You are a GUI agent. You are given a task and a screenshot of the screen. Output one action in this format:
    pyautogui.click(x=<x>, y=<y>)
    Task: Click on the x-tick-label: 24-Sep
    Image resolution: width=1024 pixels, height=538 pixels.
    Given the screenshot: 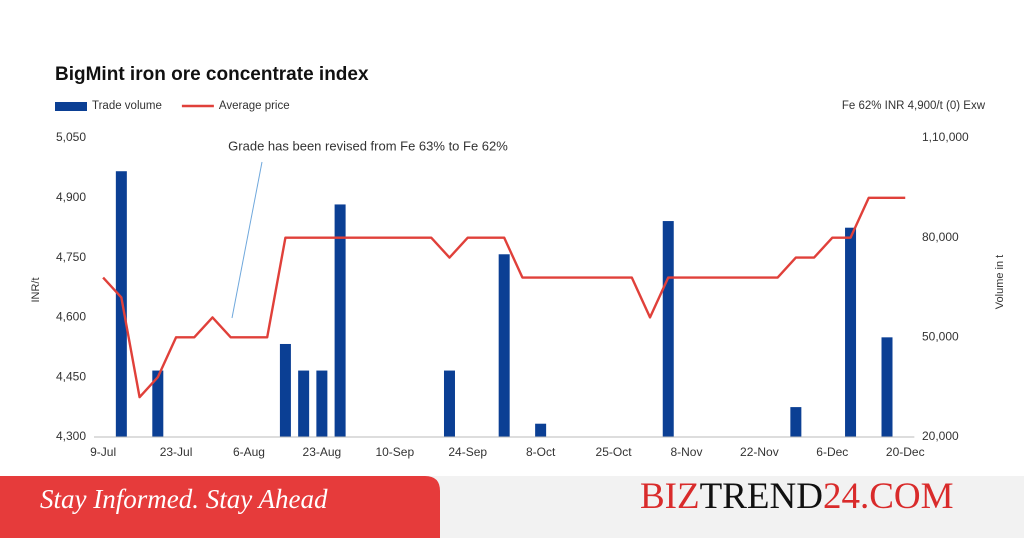 What is the action you would take?
    pyautogui.click(x=467, y=452)
    